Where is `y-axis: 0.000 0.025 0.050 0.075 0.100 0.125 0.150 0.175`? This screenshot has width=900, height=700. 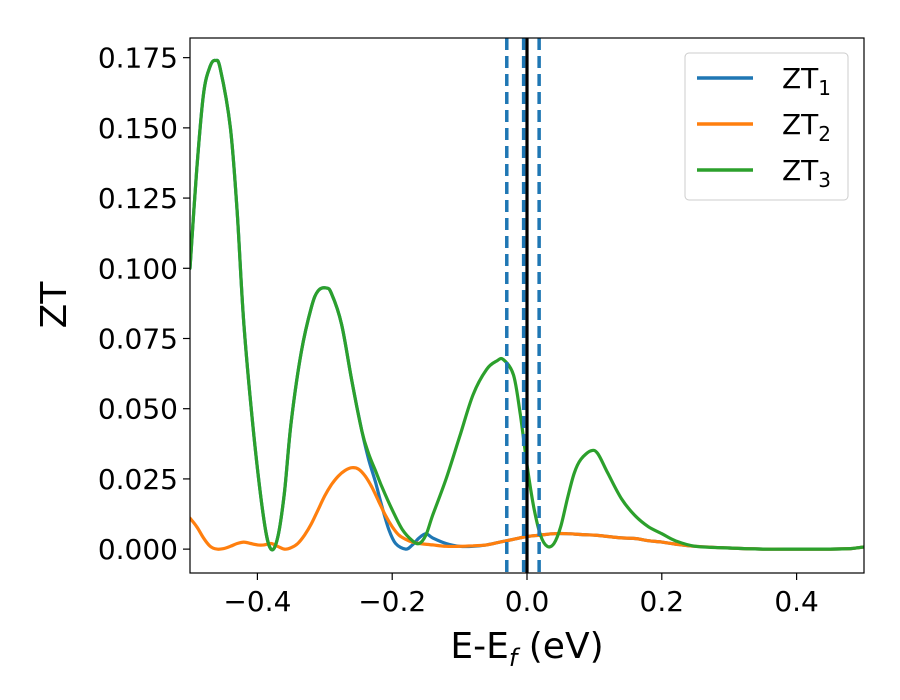
y-axis: 0.000 0.025 0.050 0.075 0.100 0.125 0.150 0.175 is located at coordinates (144, 304).